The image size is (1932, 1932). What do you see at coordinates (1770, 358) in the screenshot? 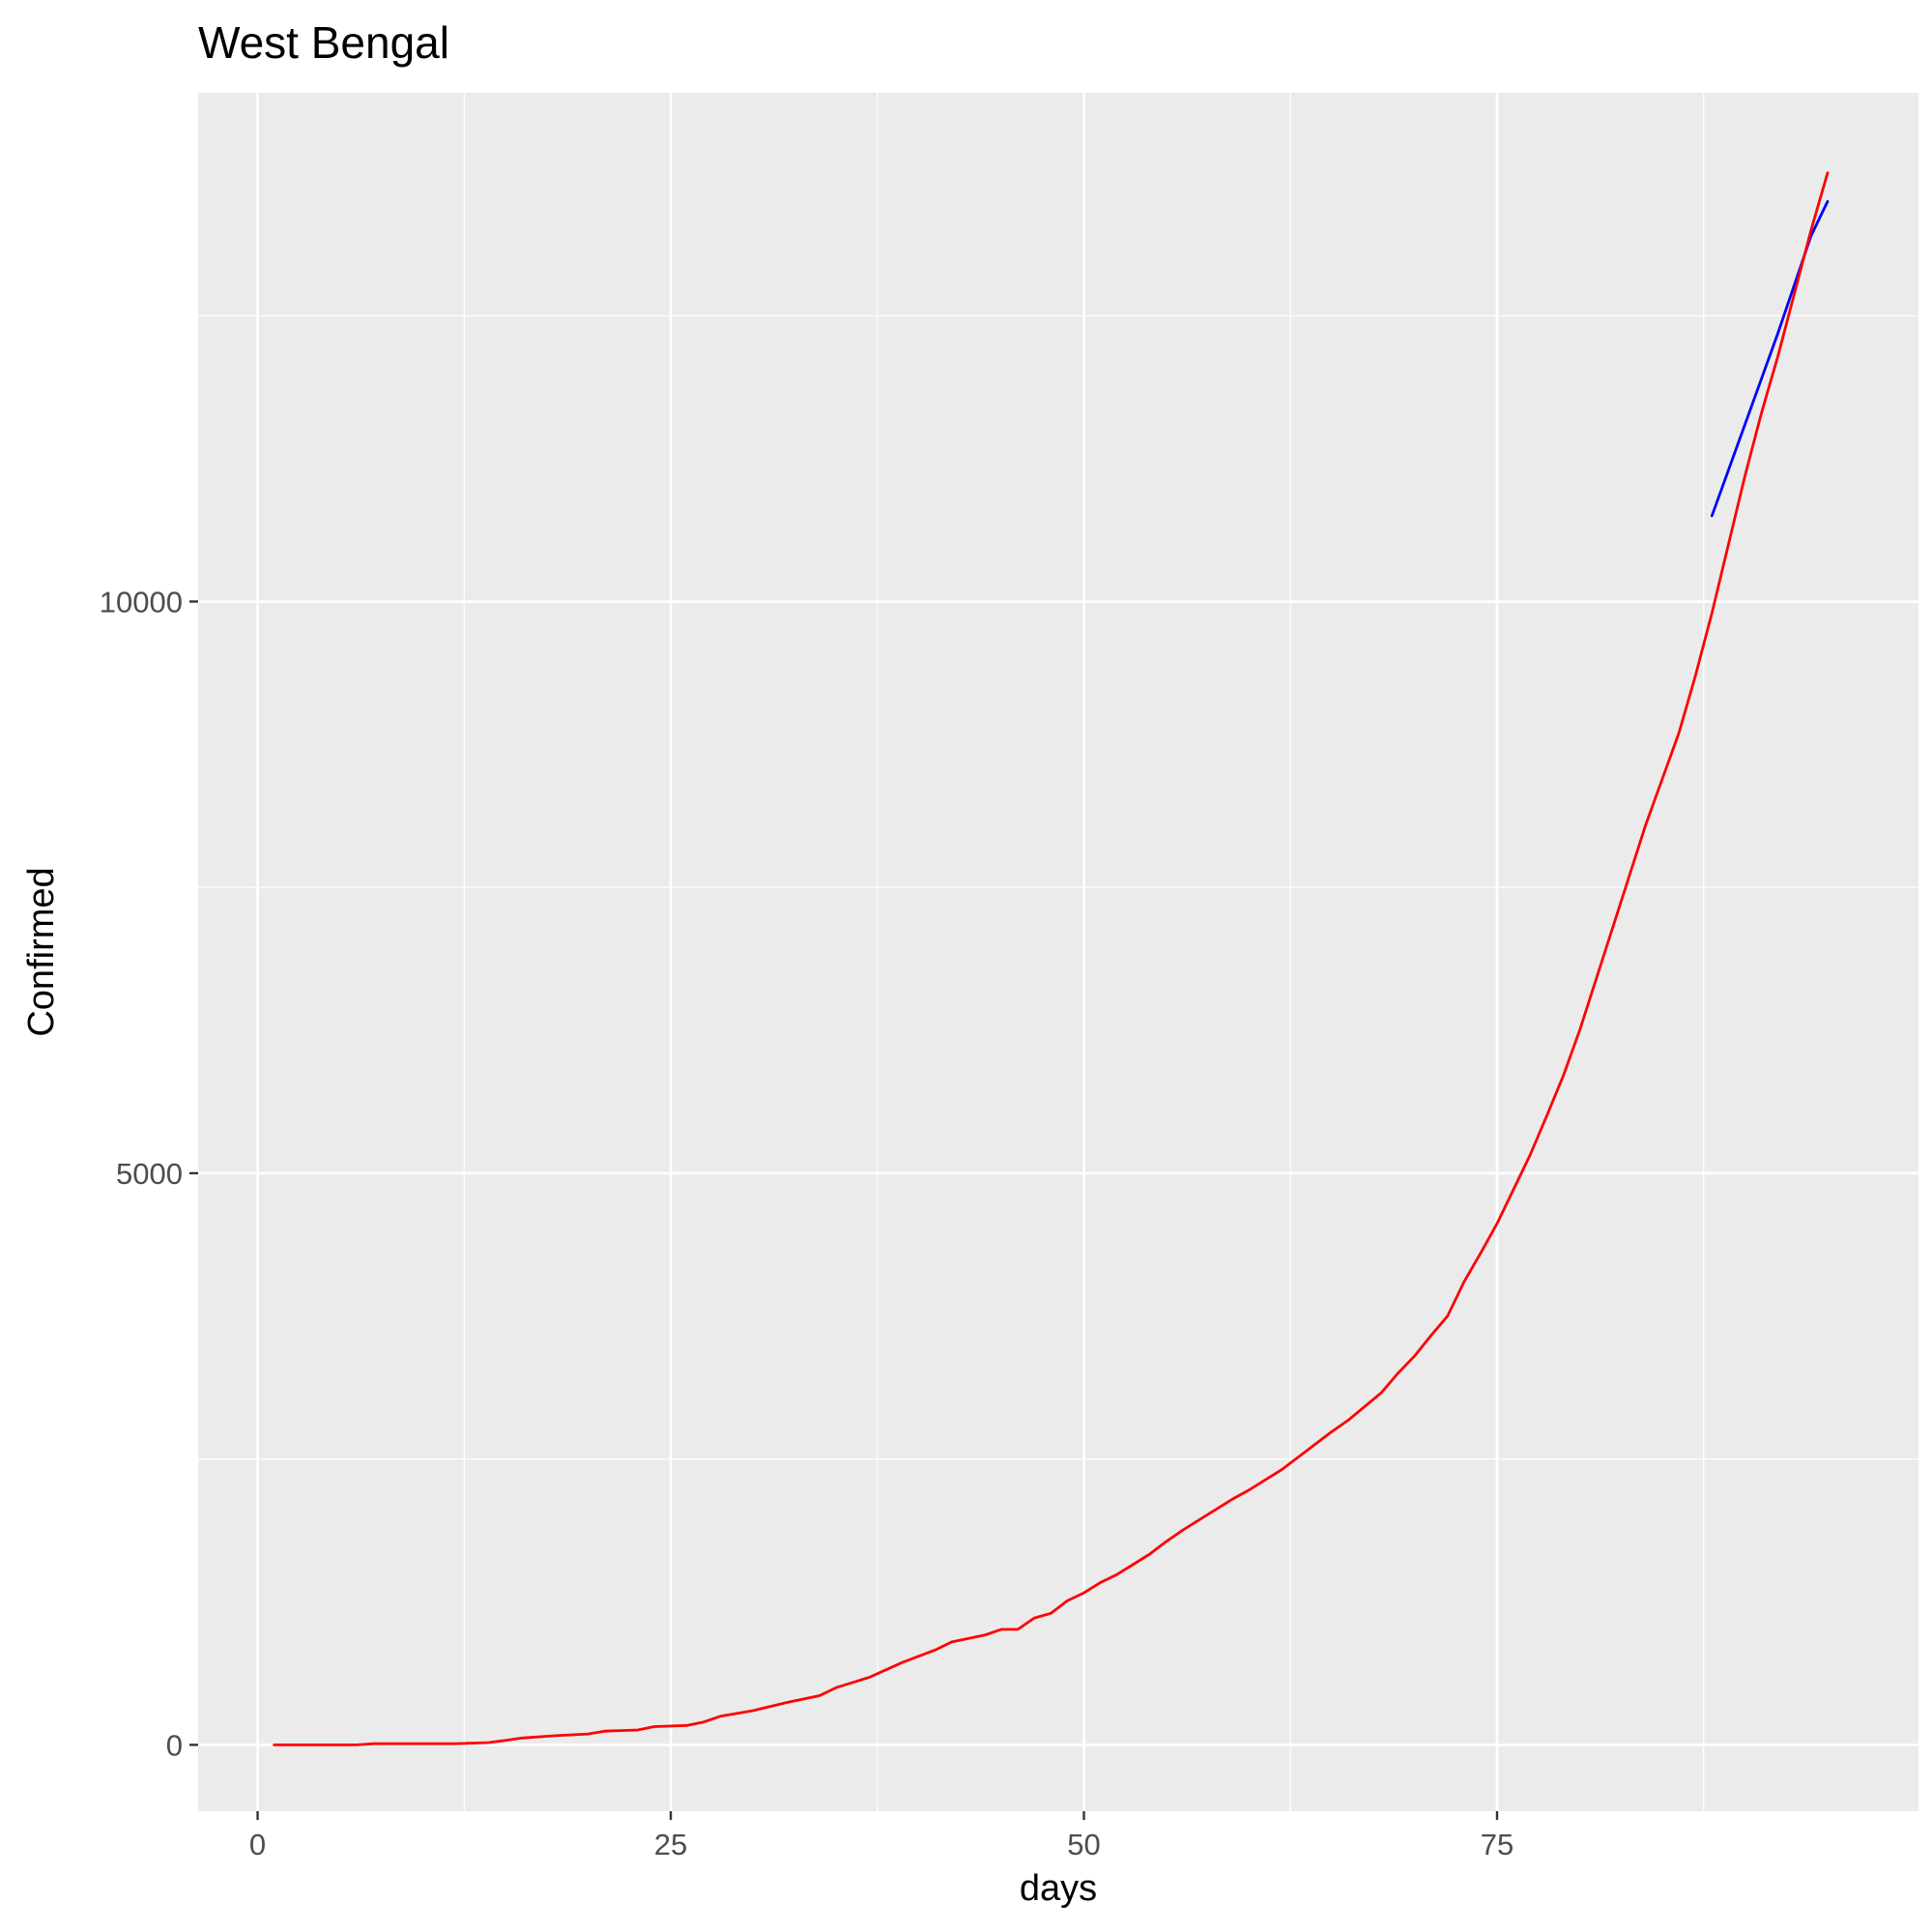
I see `series-line-blue` at bounding box center [1770, 358].